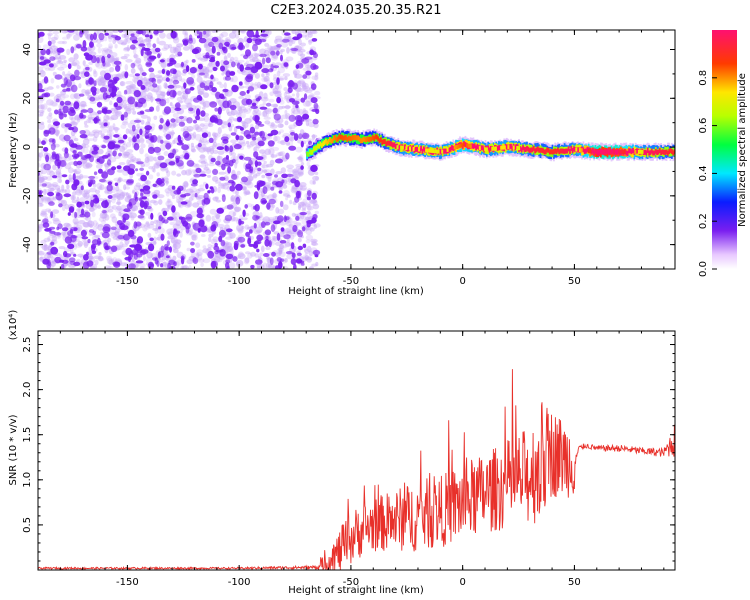 The image size is (750, 600). I want to click on spectrogram-x-label: Height of straight line (km), so click(356, 291).